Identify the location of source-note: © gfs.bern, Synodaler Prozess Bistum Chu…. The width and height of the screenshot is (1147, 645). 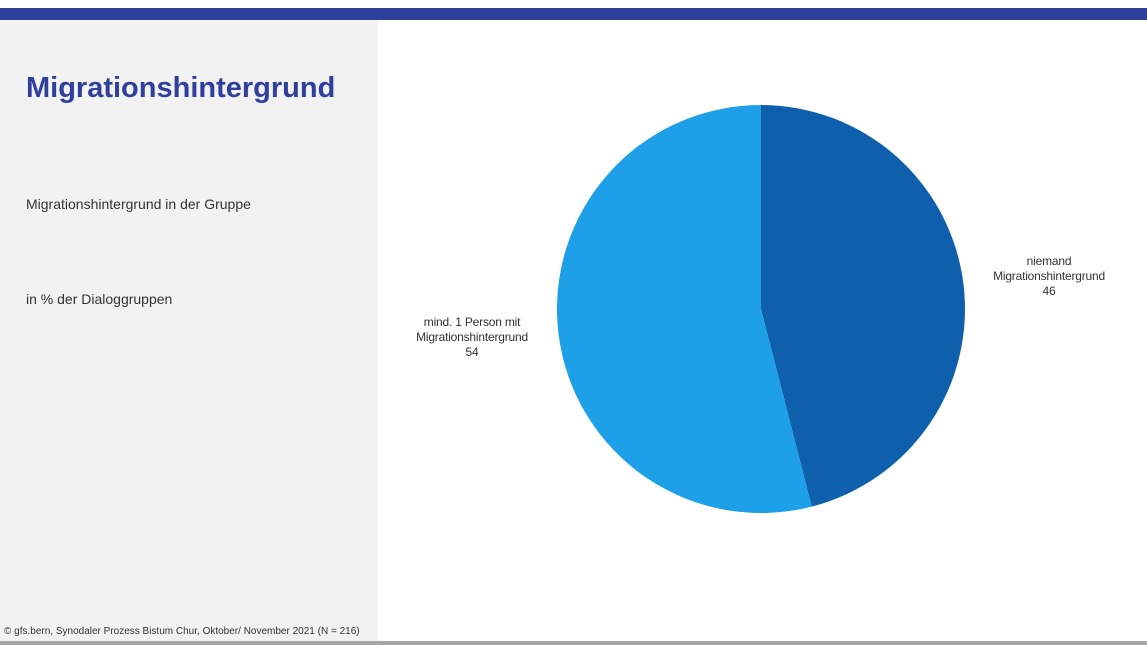
(182, 631).